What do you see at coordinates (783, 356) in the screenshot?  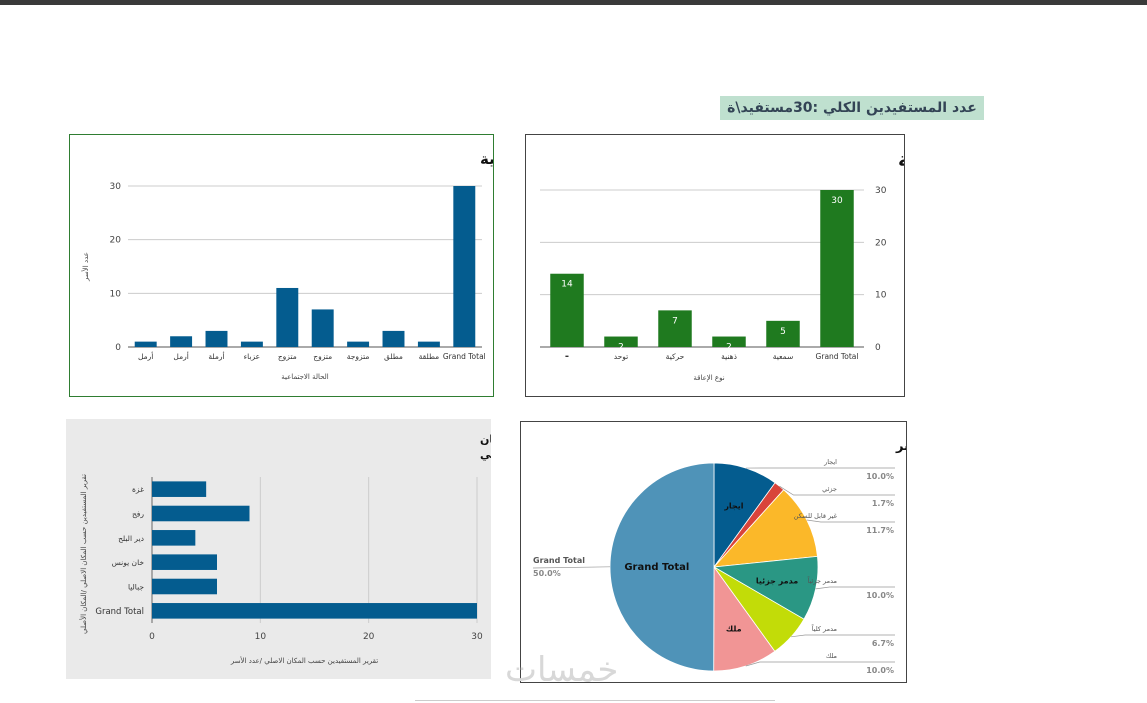 I see `x-tick-label: سمعية` at bounding box center [783, 356].